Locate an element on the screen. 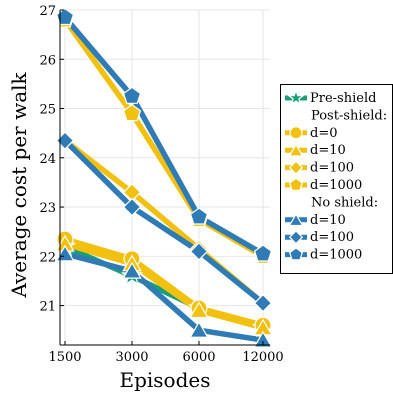 This screenshot has width=393, height=394. y-tick-label: 27 is located at coordinates (47, 11).